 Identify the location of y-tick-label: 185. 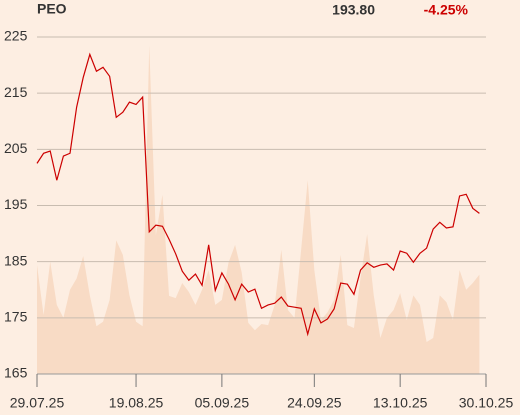
(16, 260).